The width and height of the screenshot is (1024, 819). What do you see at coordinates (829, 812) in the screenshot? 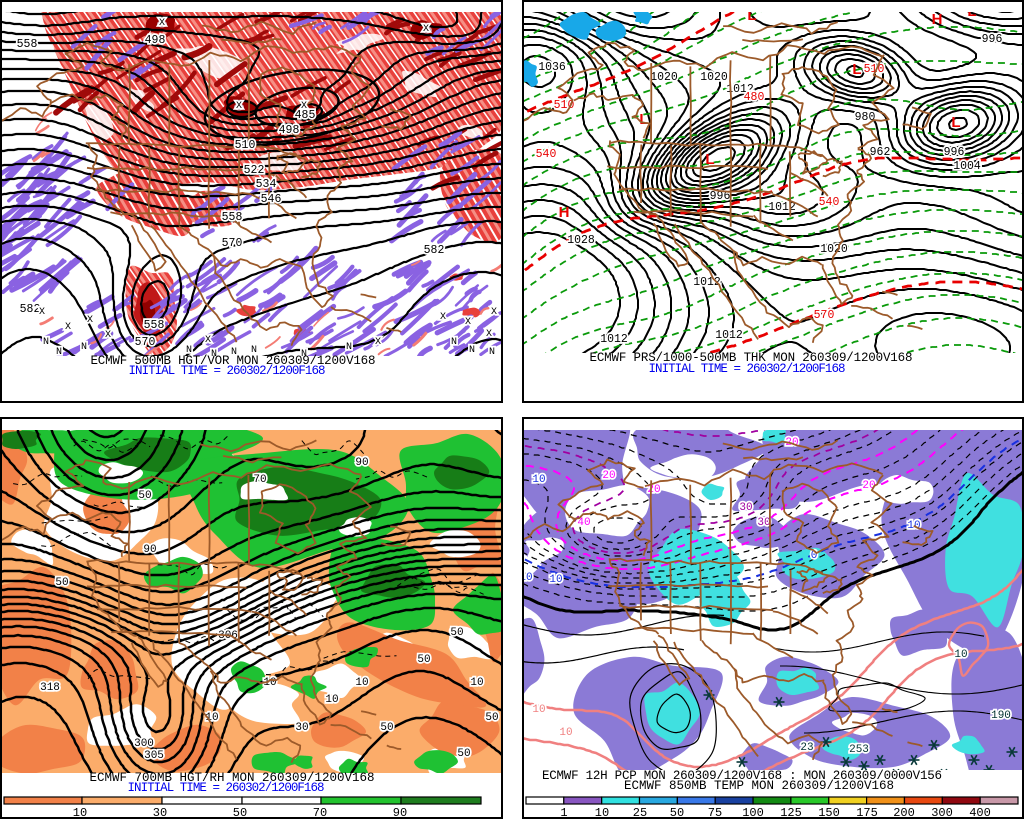
I see `svg-text: 150` at bounding box center [829, 812].